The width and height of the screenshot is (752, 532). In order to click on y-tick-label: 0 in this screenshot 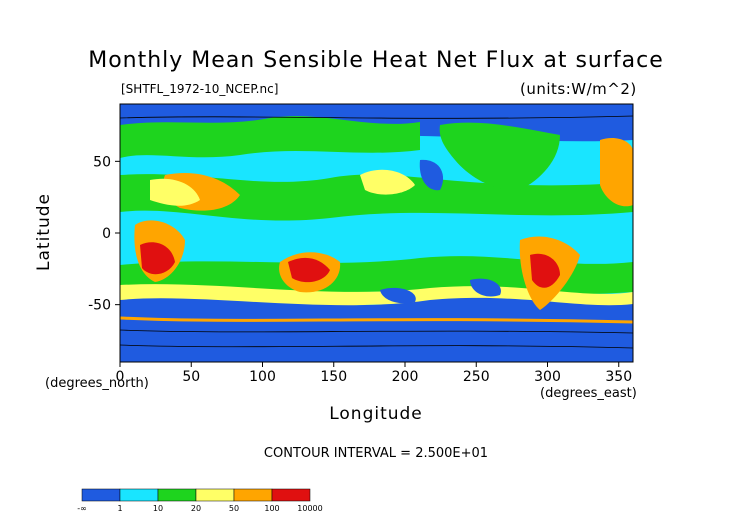, I will do `click(106, 234)`.